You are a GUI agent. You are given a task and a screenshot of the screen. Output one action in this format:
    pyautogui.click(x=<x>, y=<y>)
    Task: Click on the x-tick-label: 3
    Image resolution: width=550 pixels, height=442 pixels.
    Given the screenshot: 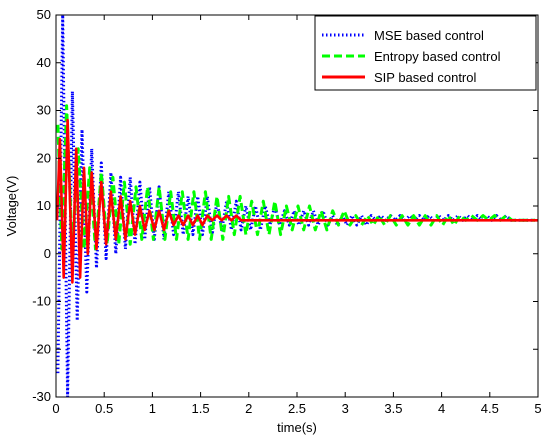 What is the action you would take?
    pyautogui.click(x=345, y=408)
    